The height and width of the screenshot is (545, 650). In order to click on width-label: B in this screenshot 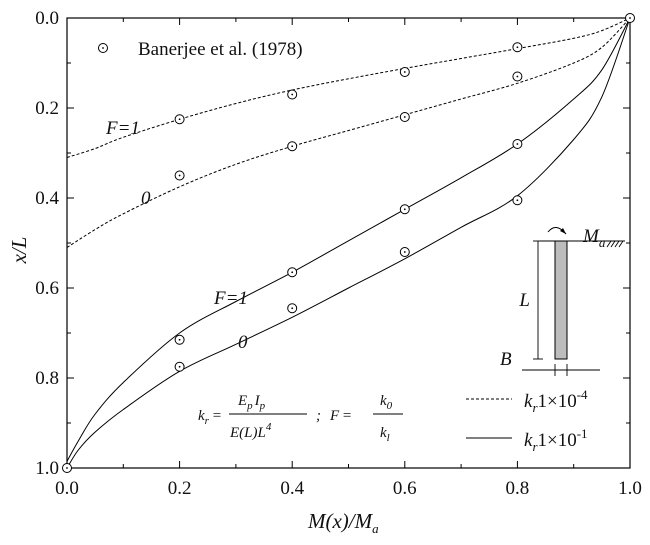, I will do `click(506, 359)`.